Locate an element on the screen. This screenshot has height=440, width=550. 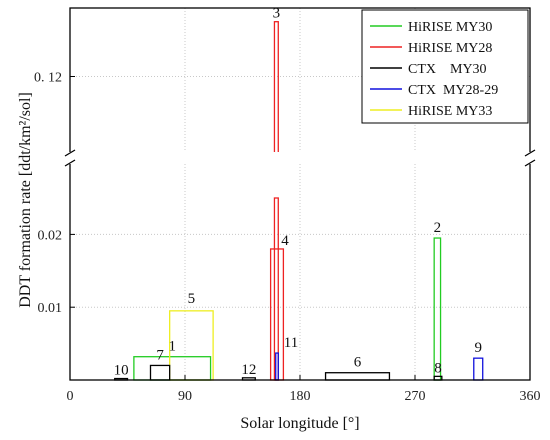
legend-box is located at coordinates (445, 66).